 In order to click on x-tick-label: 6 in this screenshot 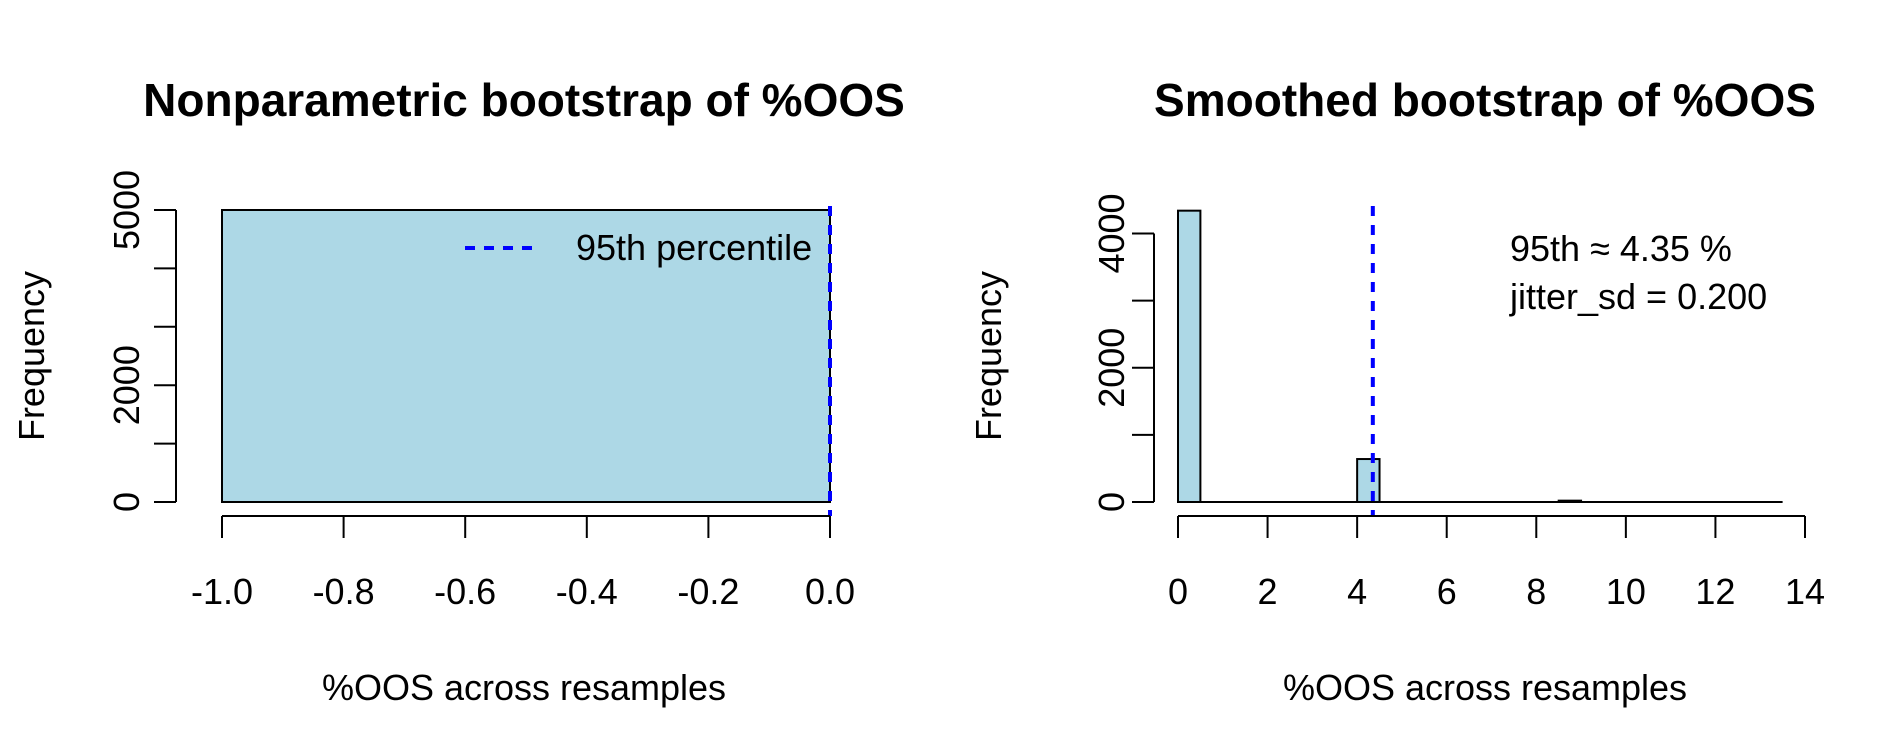, I will do `click(1447, 591)`.